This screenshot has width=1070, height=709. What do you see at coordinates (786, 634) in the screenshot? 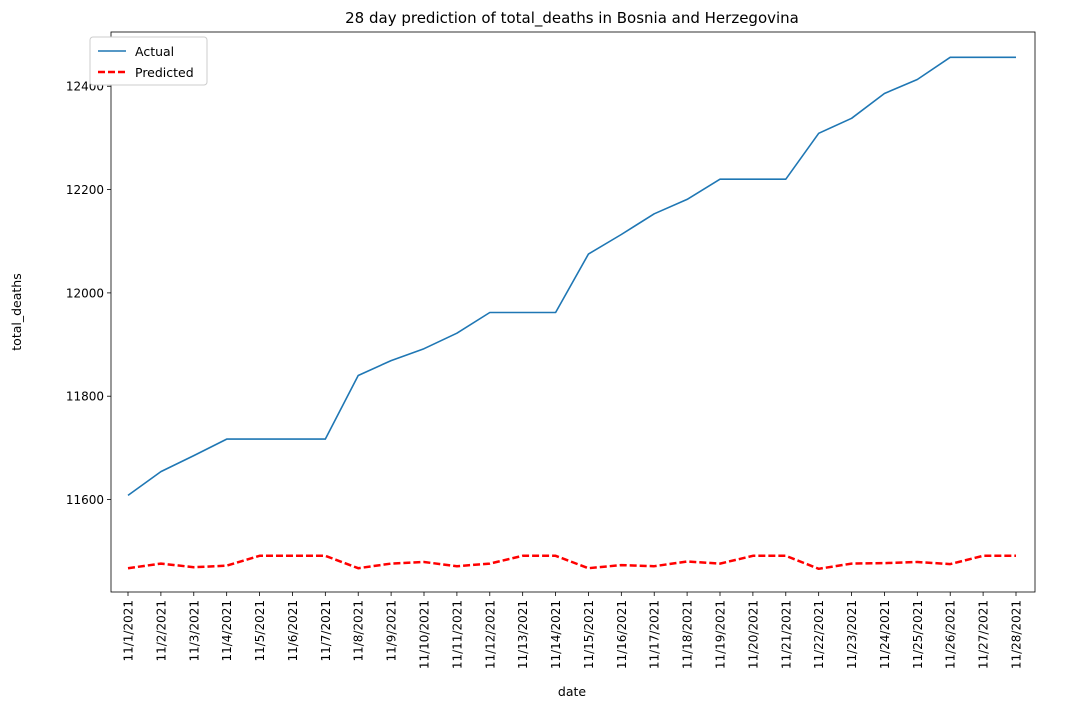
I see `x-tick-label: 11/21/2021` at bounding box center [786, 634].